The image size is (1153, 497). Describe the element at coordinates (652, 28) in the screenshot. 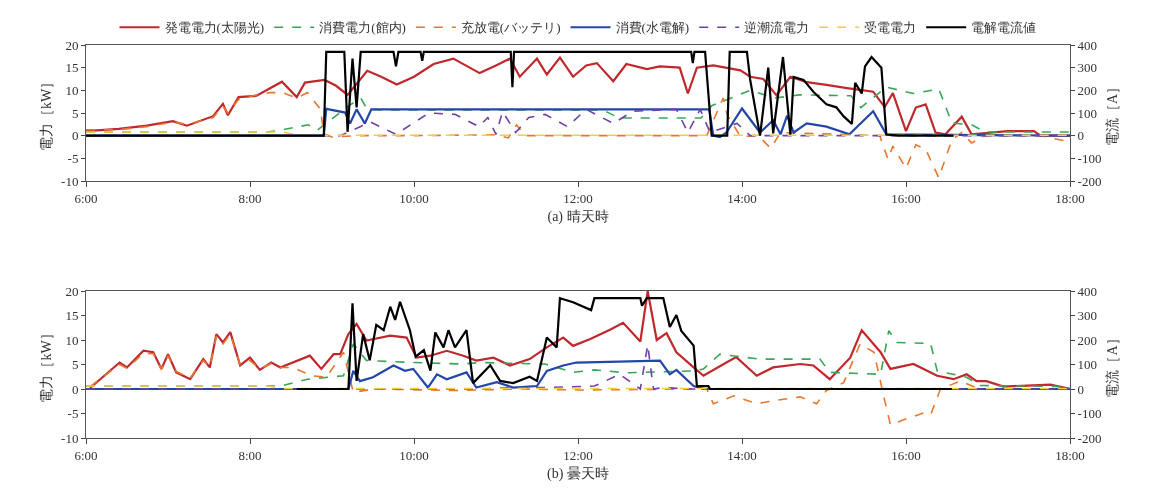

I see `legend-label: 消費(水電解)` at that location.